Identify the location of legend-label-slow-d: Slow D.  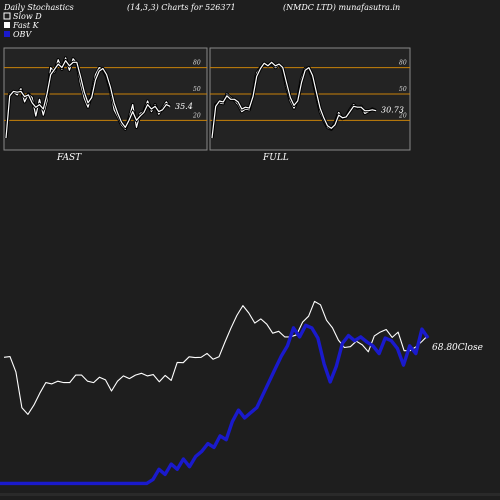
(27, 16).